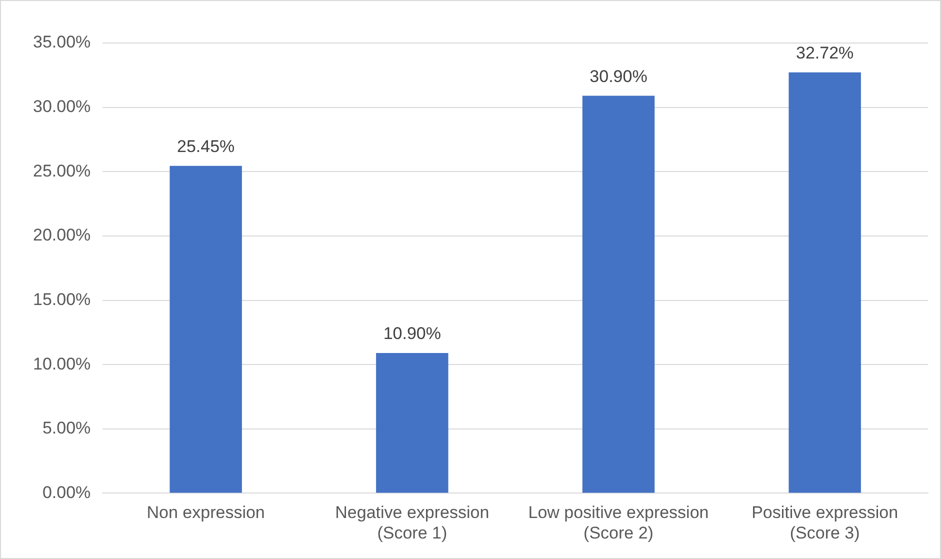 The image size is (941, 559). I want to click on y-tick-label: 20.00%, so click(61, 235).